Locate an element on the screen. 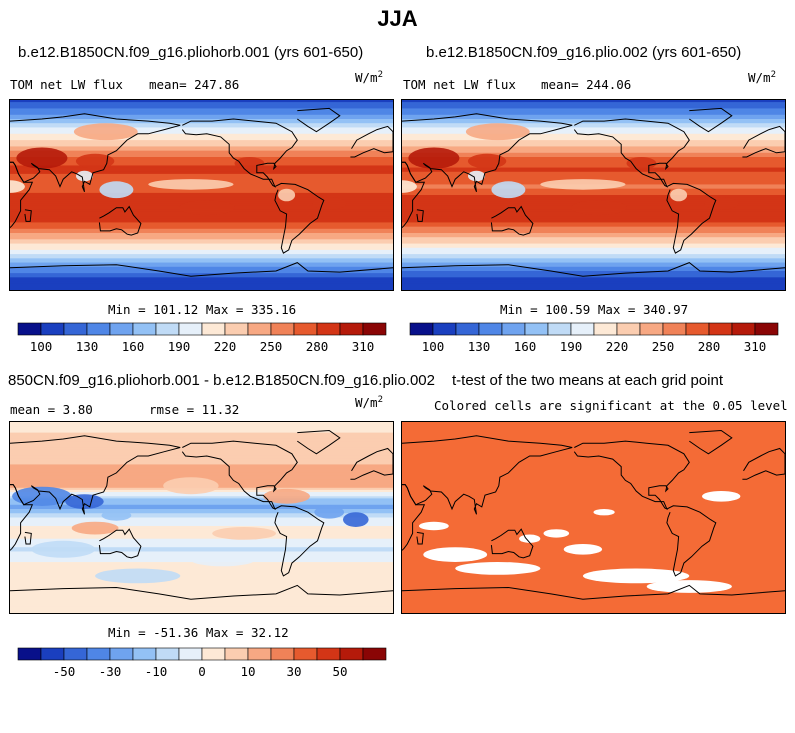 This screenshot has height=733, width=795. colorbar-tick-label: 190 is located at coordinates (179, 346).